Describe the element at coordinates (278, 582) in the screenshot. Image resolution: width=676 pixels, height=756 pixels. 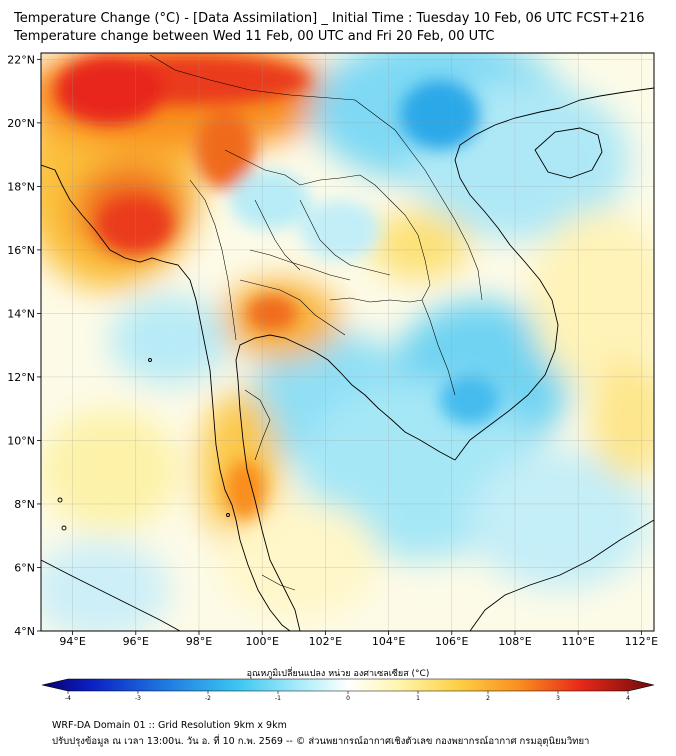
I see `malaysia-border` at that location.